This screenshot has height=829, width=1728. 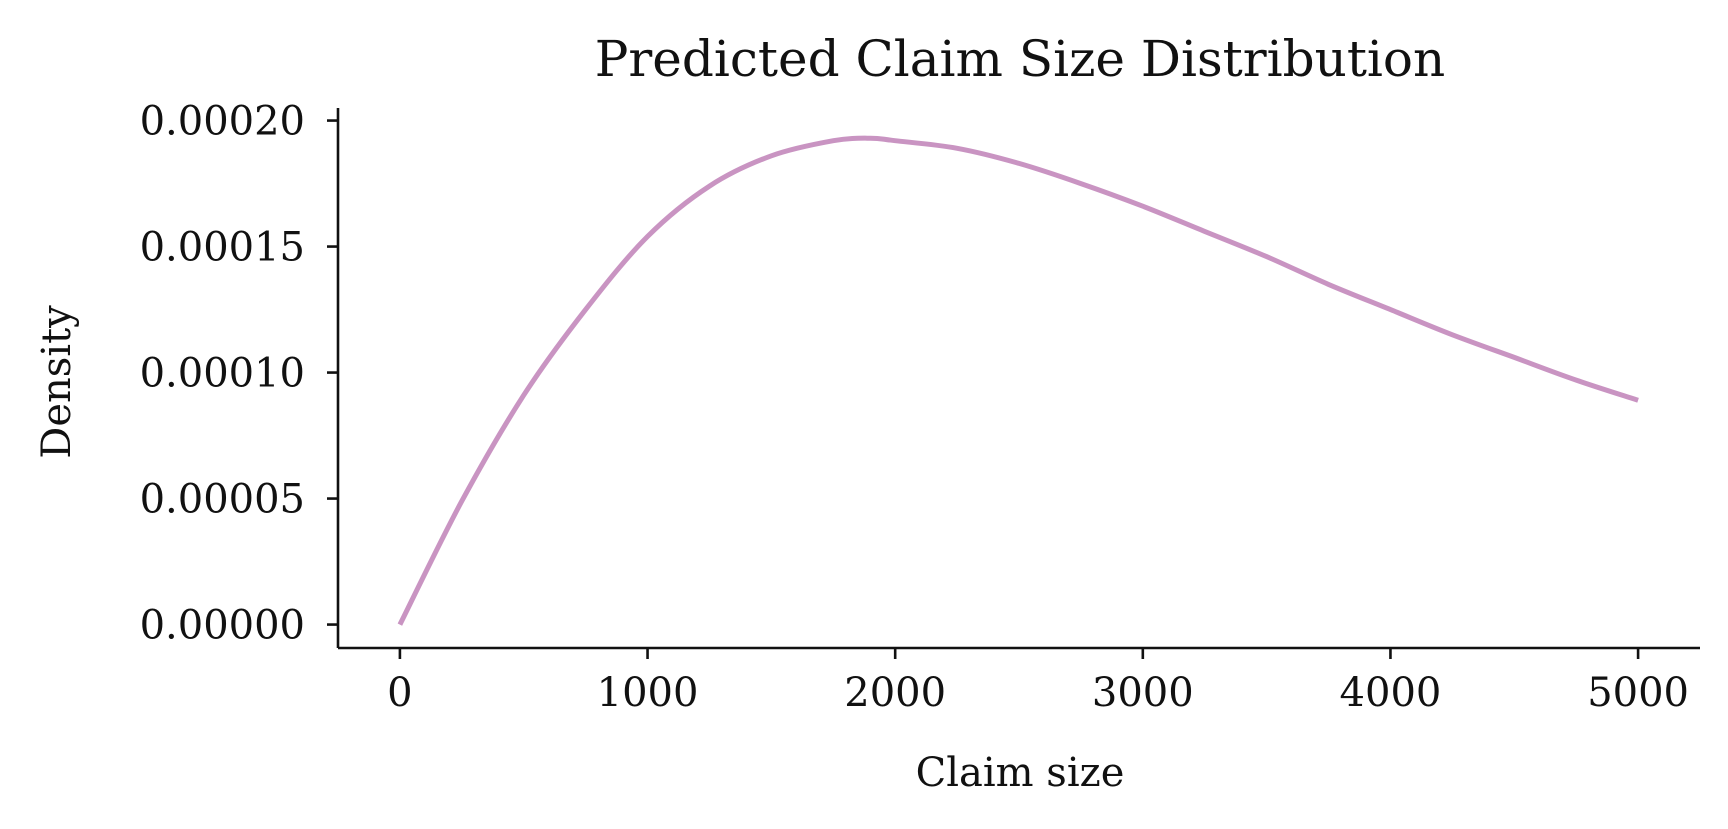 What do you see at coordinates (1020, 773) in the screenshot?
I see `x-axis-label: Claim size` at bounding box center [1020, 773].